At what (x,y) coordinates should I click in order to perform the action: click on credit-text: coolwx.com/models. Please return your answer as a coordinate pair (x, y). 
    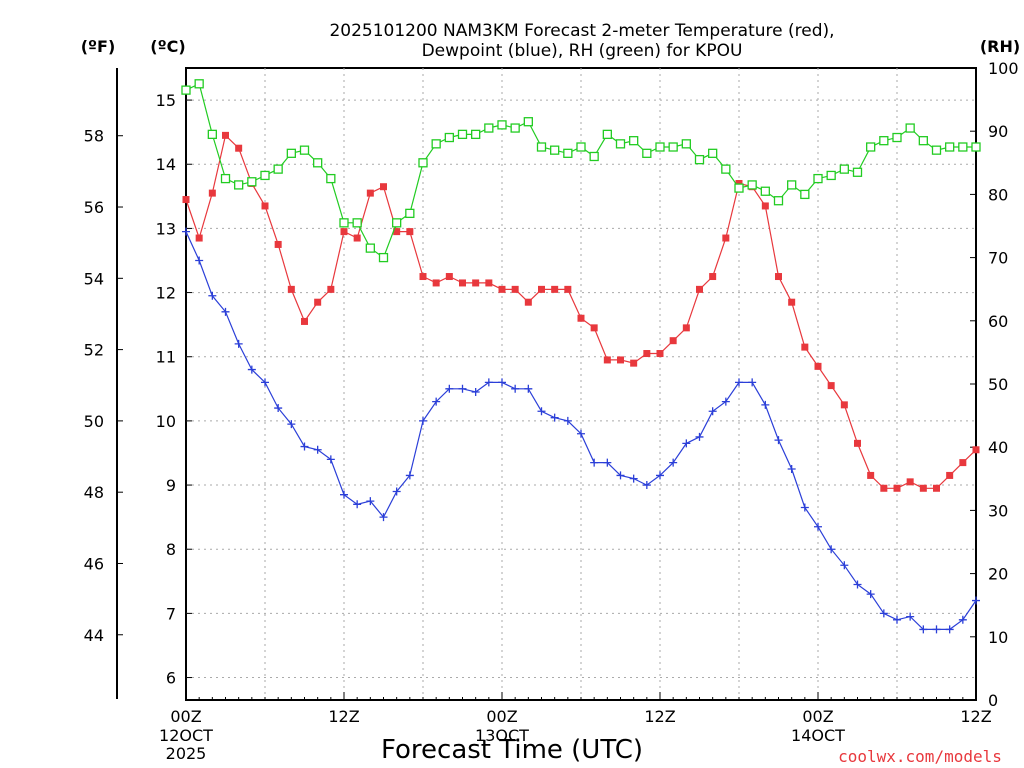
    Looking at the image, I should click on (920, 756).